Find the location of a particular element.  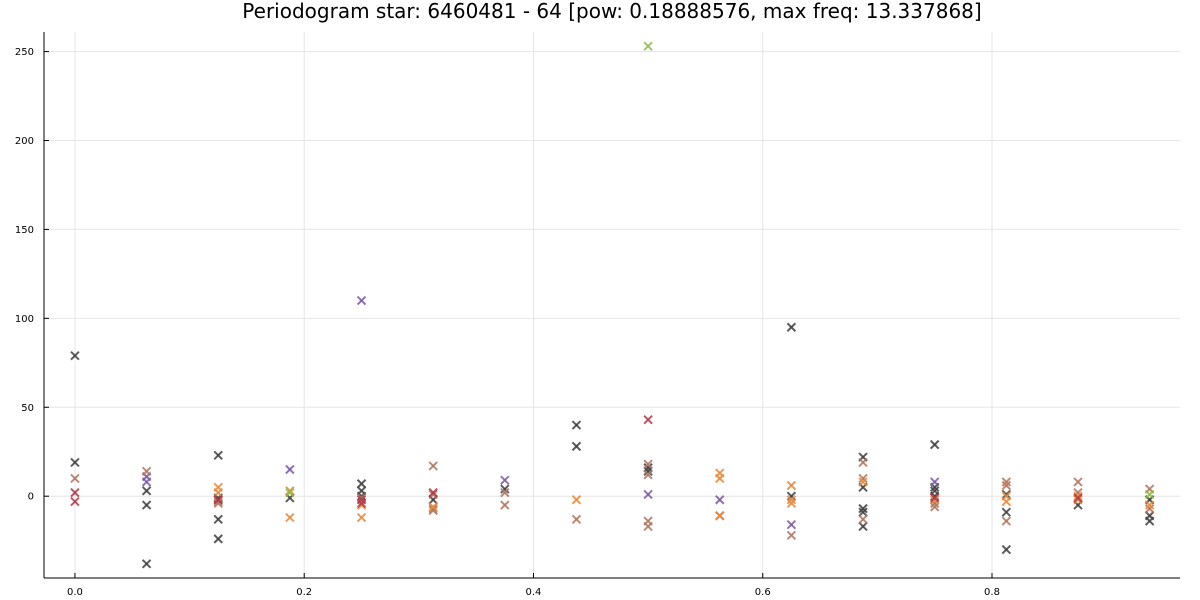

y-tick-label: 0 is located at coordinates (31, 497).